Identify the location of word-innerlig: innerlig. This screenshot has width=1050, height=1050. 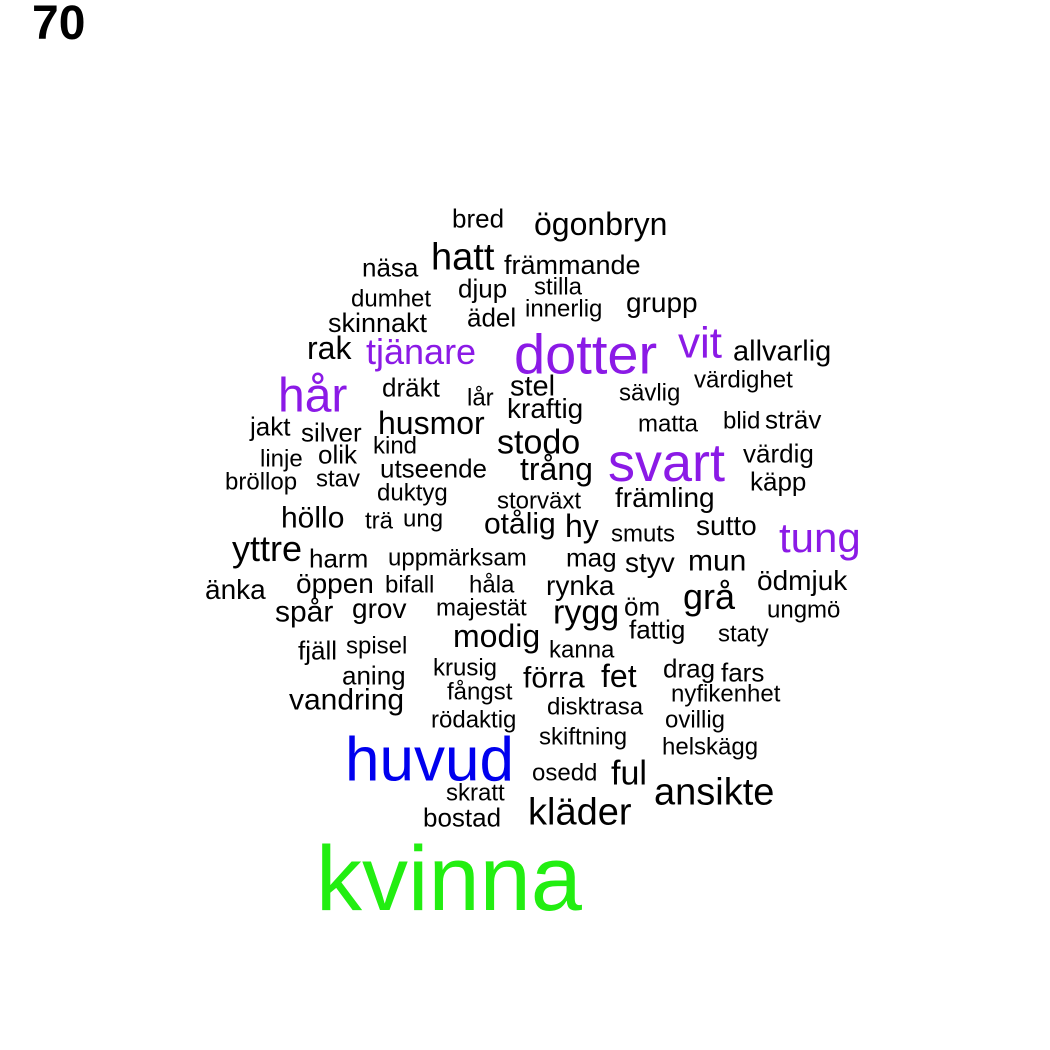
(564, 309).